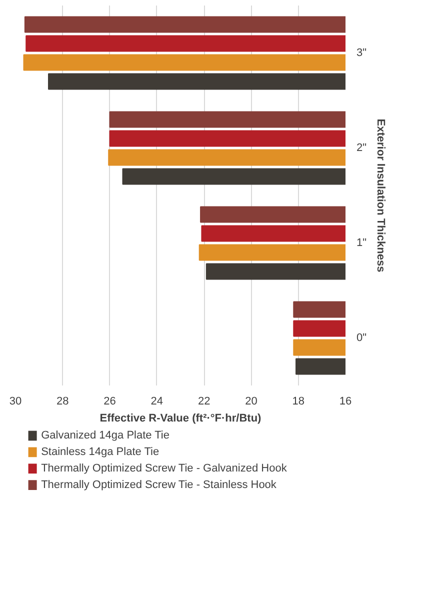 The image size is (423, 603). I want to click on legend-label: Thermally Optimized Screw Tie - Stainless Hook, so click(159, 485).